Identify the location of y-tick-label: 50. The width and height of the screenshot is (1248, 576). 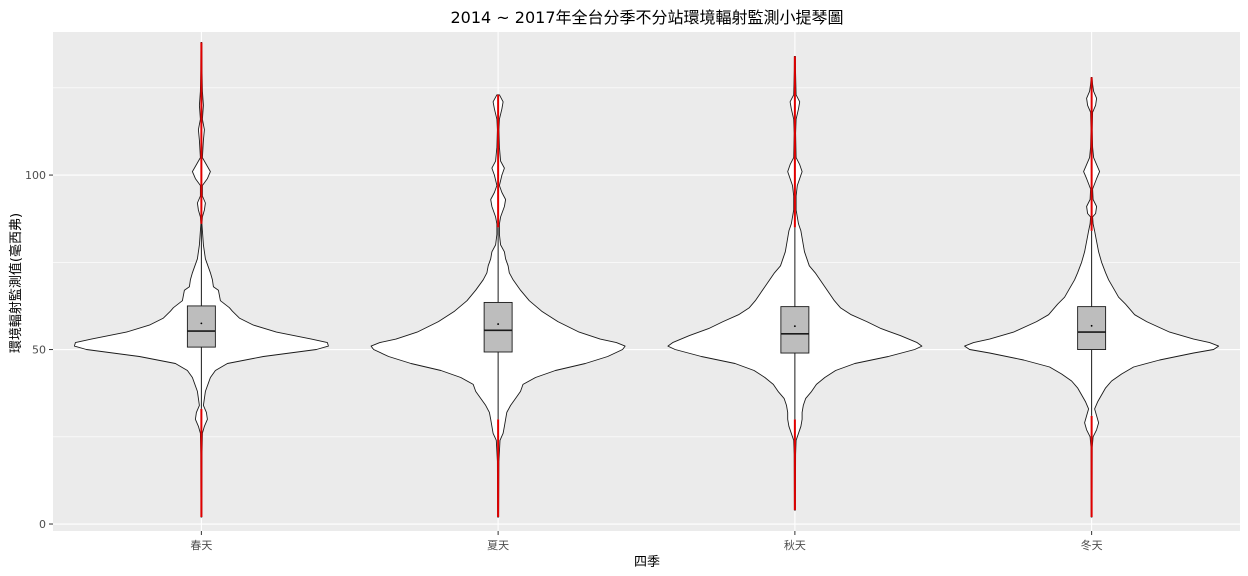
(39, 350).